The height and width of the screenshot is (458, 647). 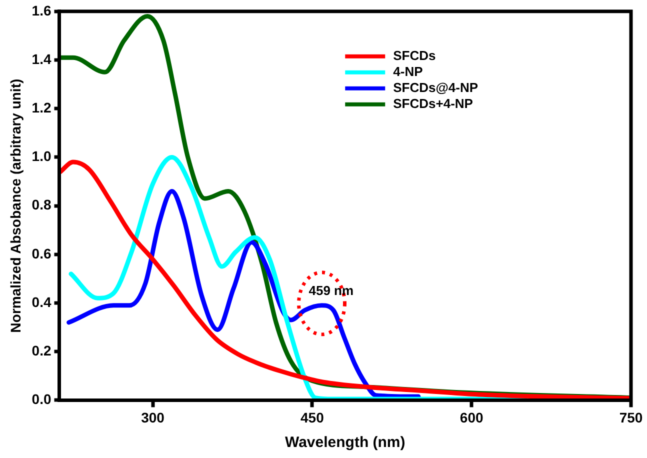 I want to click on y-tick-label: 0.6, so click(x=42, y=253).